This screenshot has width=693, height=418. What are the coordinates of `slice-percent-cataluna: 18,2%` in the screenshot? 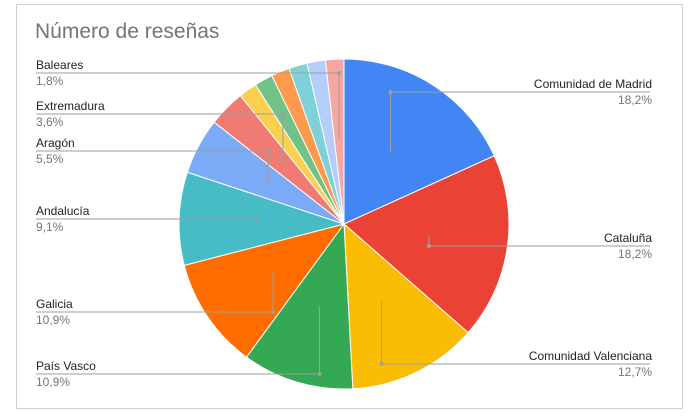 It's located at (635, 254).